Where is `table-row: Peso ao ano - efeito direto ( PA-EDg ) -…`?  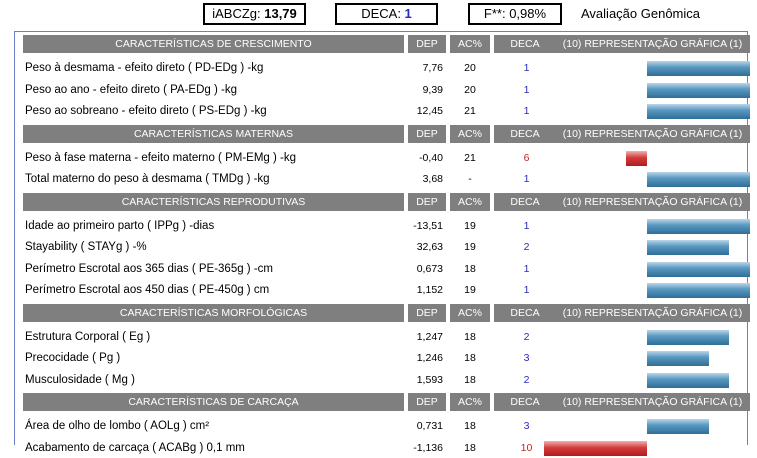 table-row: Peso ao ano - efeito direto ( PA-EDg ) -… is located at coordinates (386, 90).